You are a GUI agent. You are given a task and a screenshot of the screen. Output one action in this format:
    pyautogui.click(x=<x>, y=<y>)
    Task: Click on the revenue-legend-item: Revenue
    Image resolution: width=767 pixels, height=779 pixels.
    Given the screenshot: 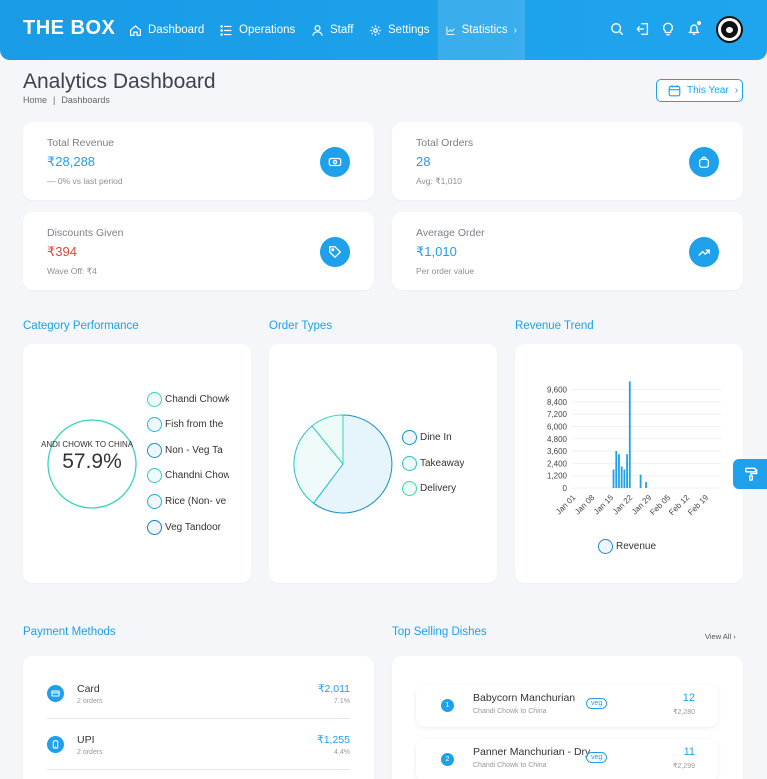 What is the action you would take?
    pyautogui.click(x=627, y=546)
    